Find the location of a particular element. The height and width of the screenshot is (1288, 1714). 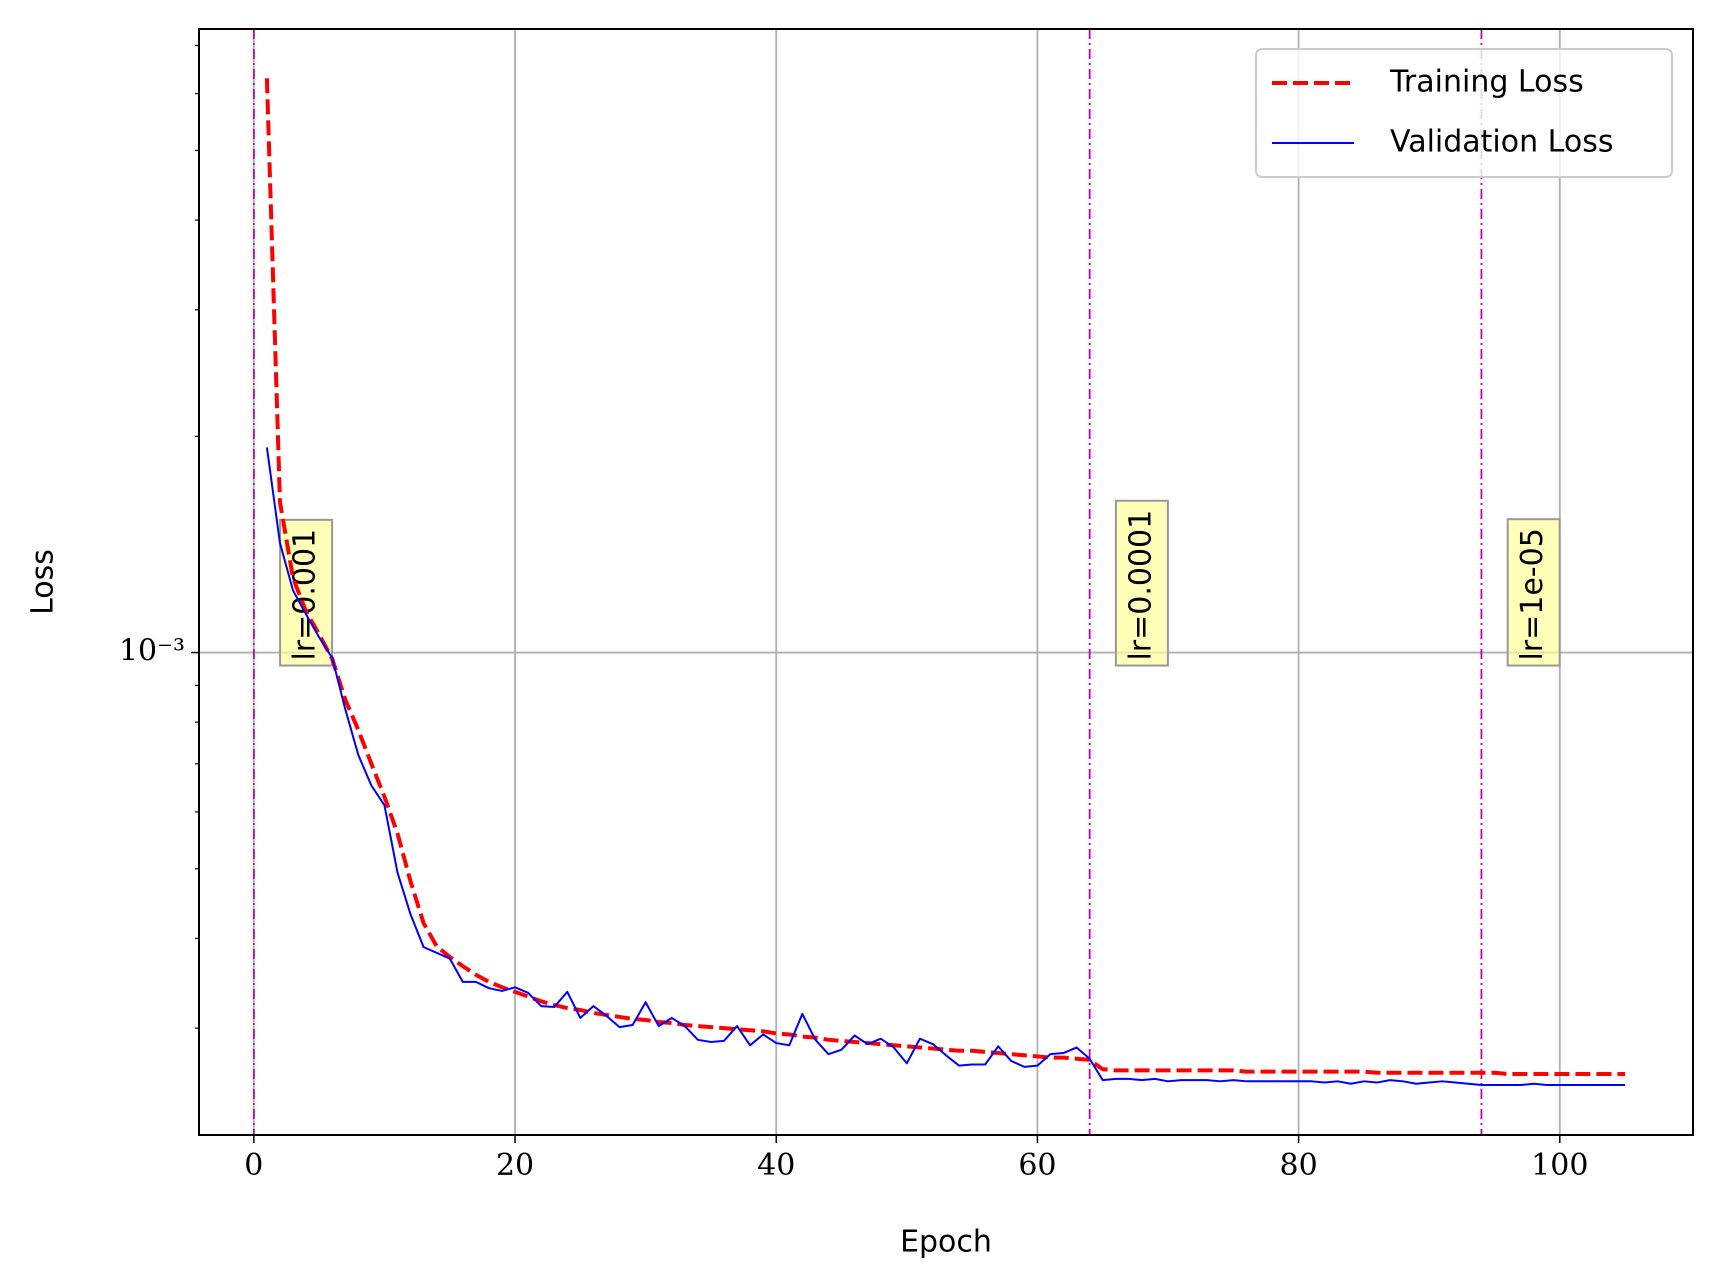

annotation-label: lr=1e-05 is located at coordinates (1532, 594).